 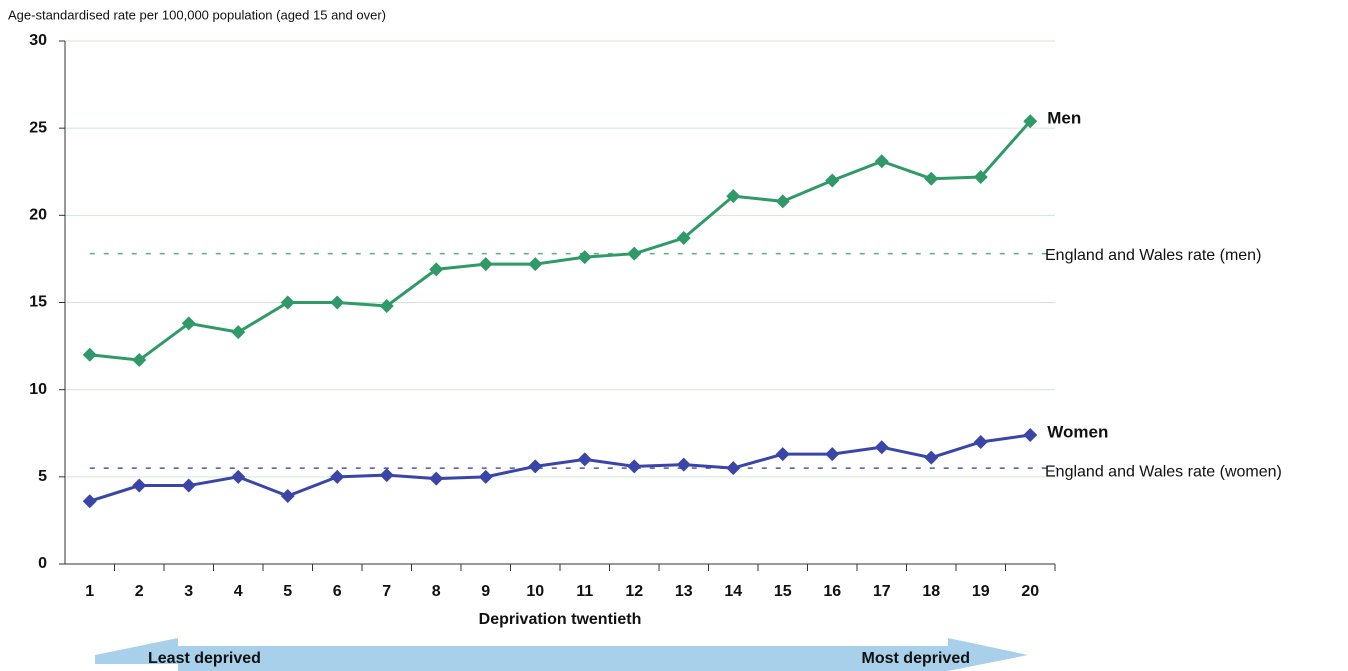 What do you see at coordinates (38, 40) in the screenshot?
I see `y-tick-label: 30` at bounding box center [38, 40].